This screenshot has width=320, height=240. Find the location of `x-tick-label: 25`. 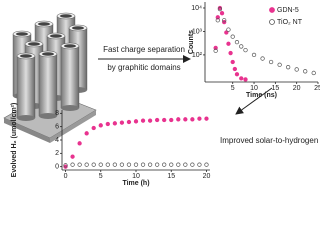

x-tick-label: 25 is located at coordinates (317, 88).